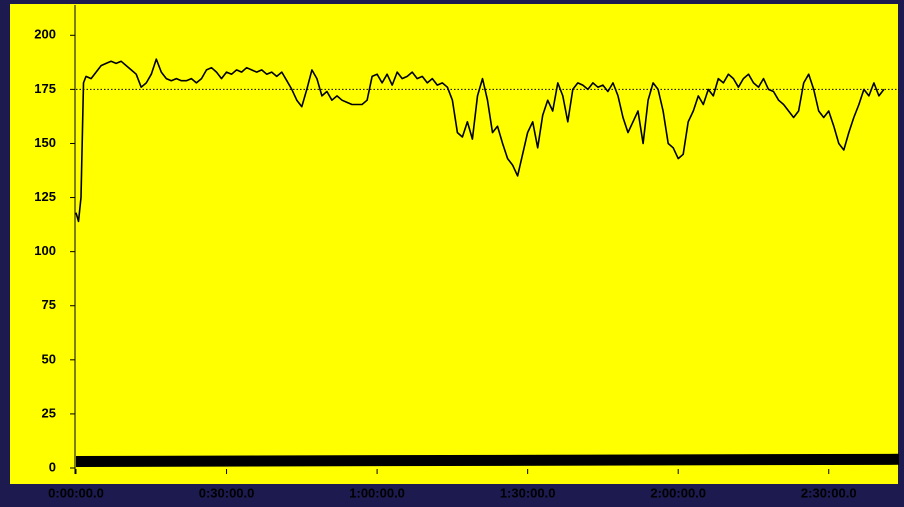 The image size is (904, 507). What do you see at coordinates (829, 492) in the screenshot?
I see `x-tick-label: 2:30:00.0` at bounding box center [829, 492].